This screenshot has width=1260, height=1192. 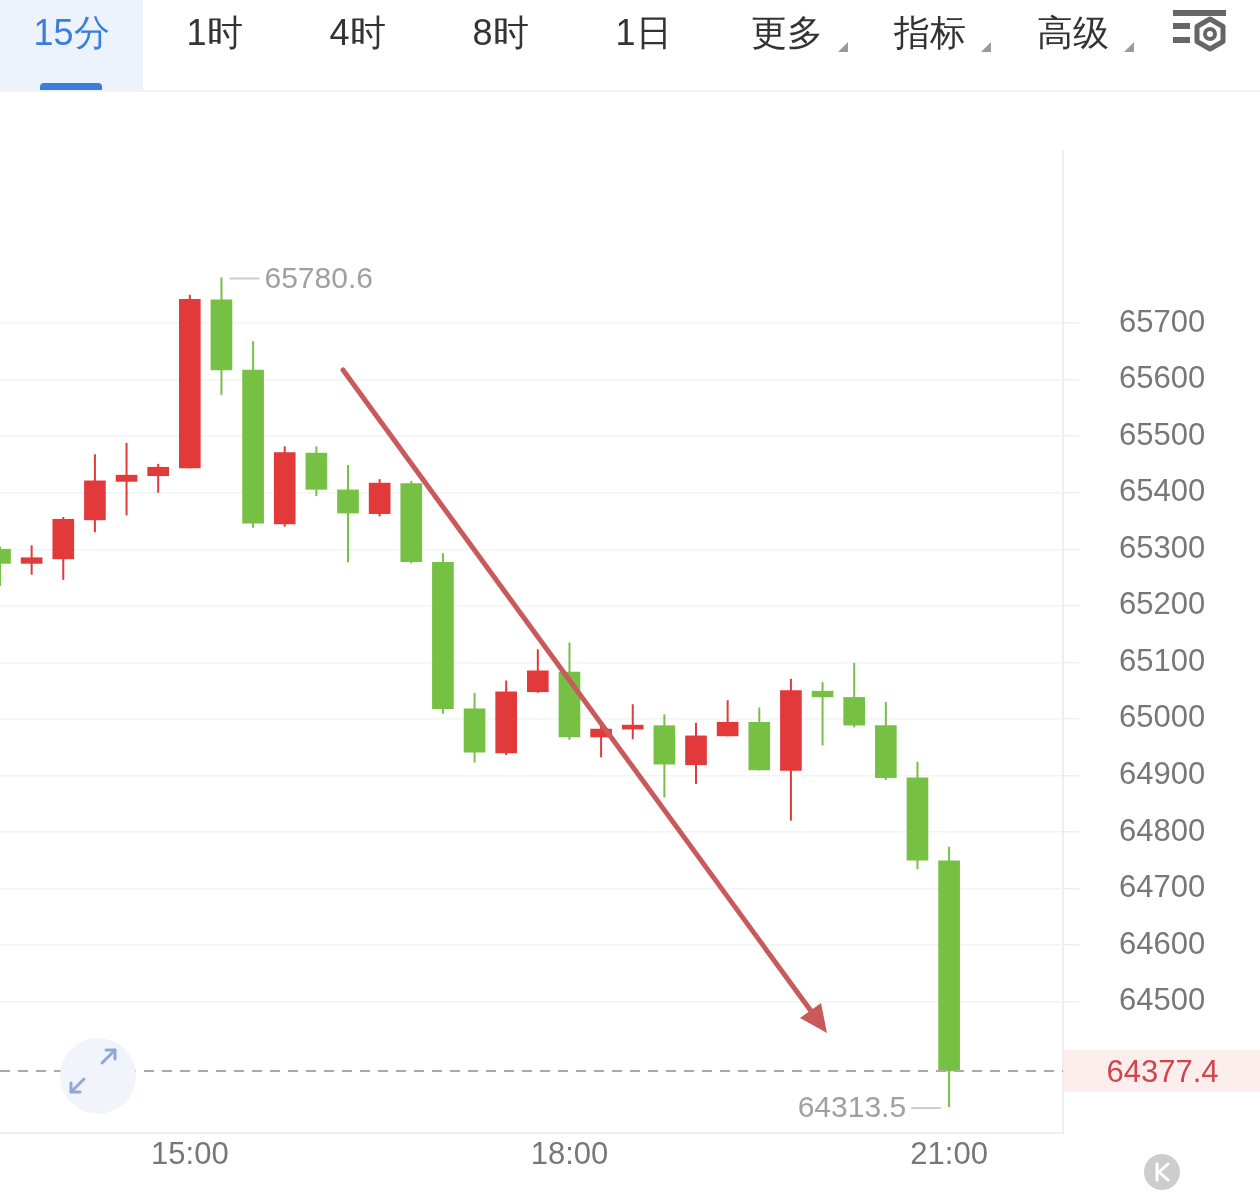 I want to click on ref-line-label: 64377.4, so click(x=1162, y=1071).